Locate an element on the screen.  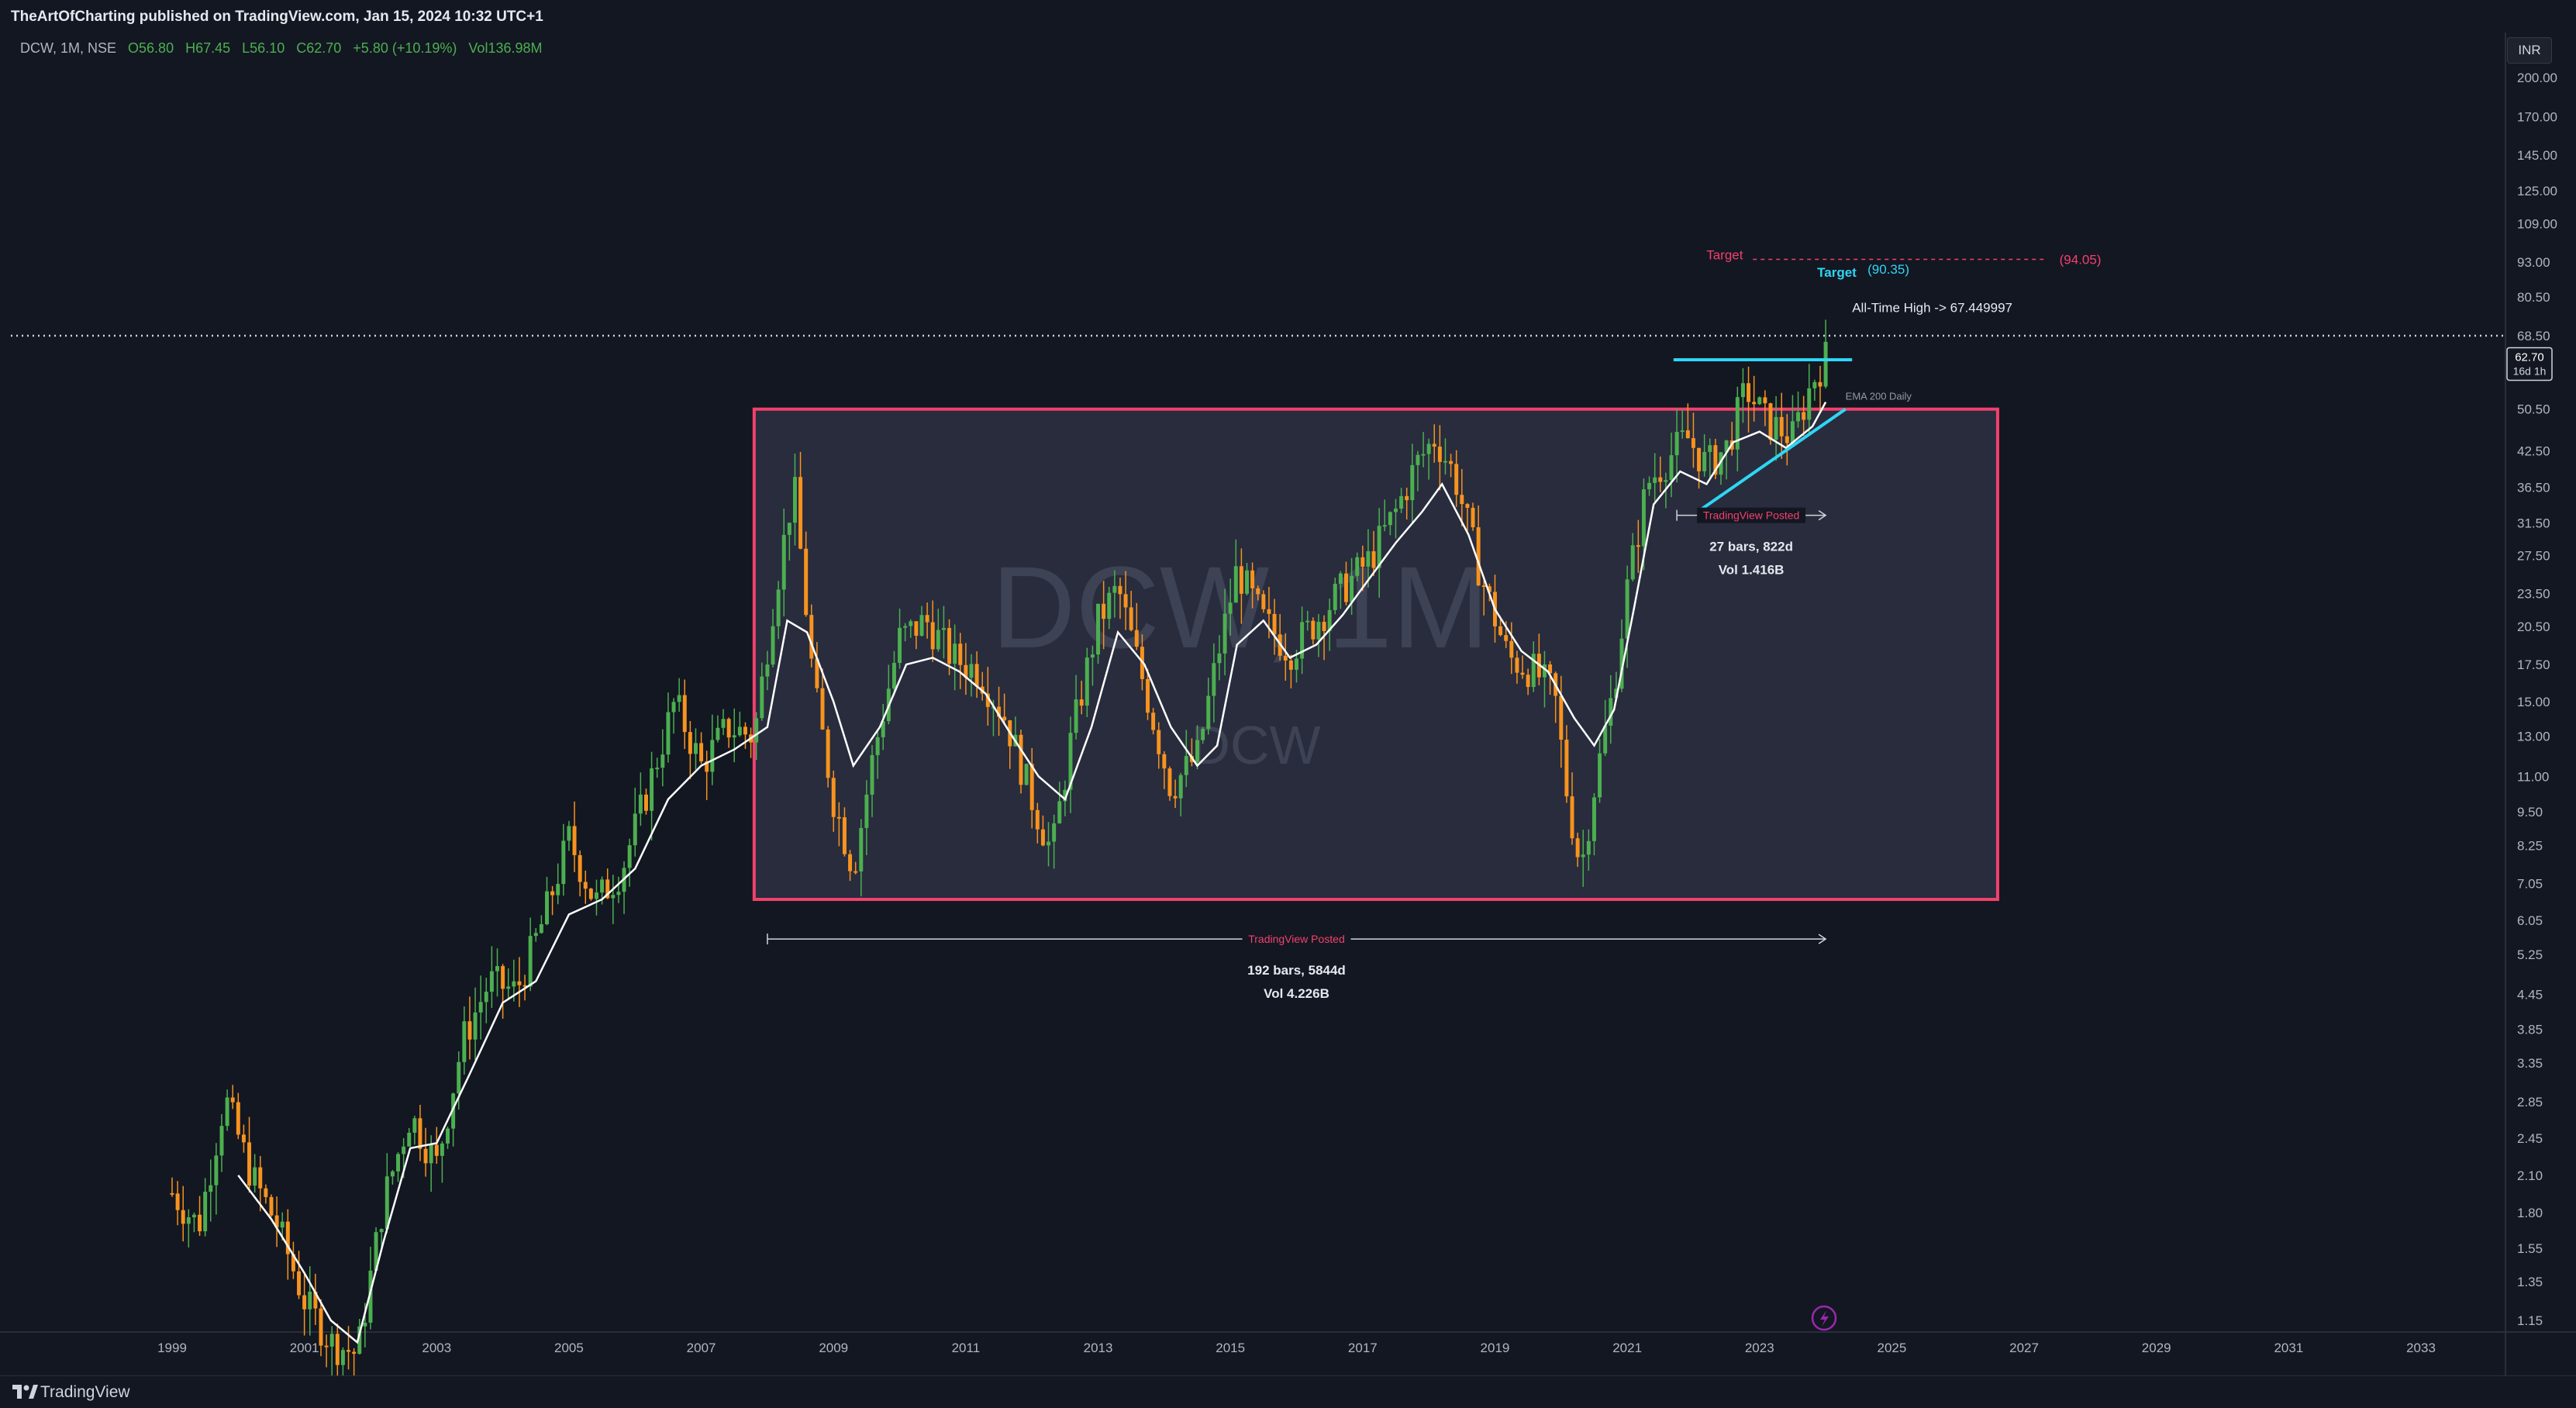
lightning-glyph is located at coordinates (1824, 1319).